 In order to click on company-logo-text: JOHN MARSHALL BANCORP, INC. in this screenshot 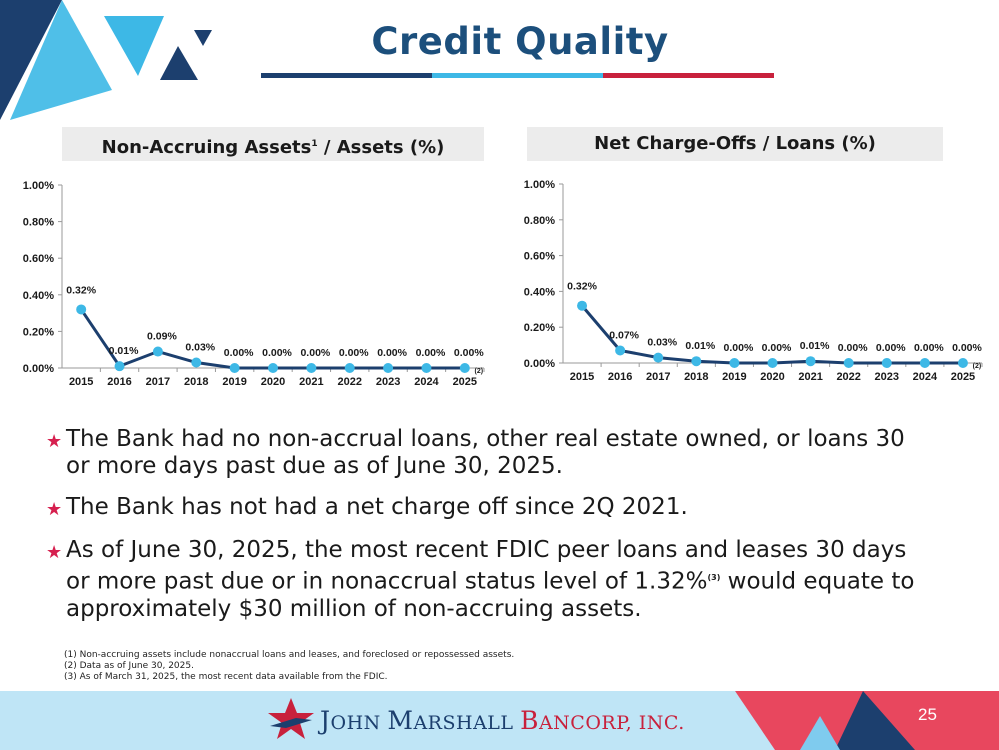, I will do `click(502, 720)`.